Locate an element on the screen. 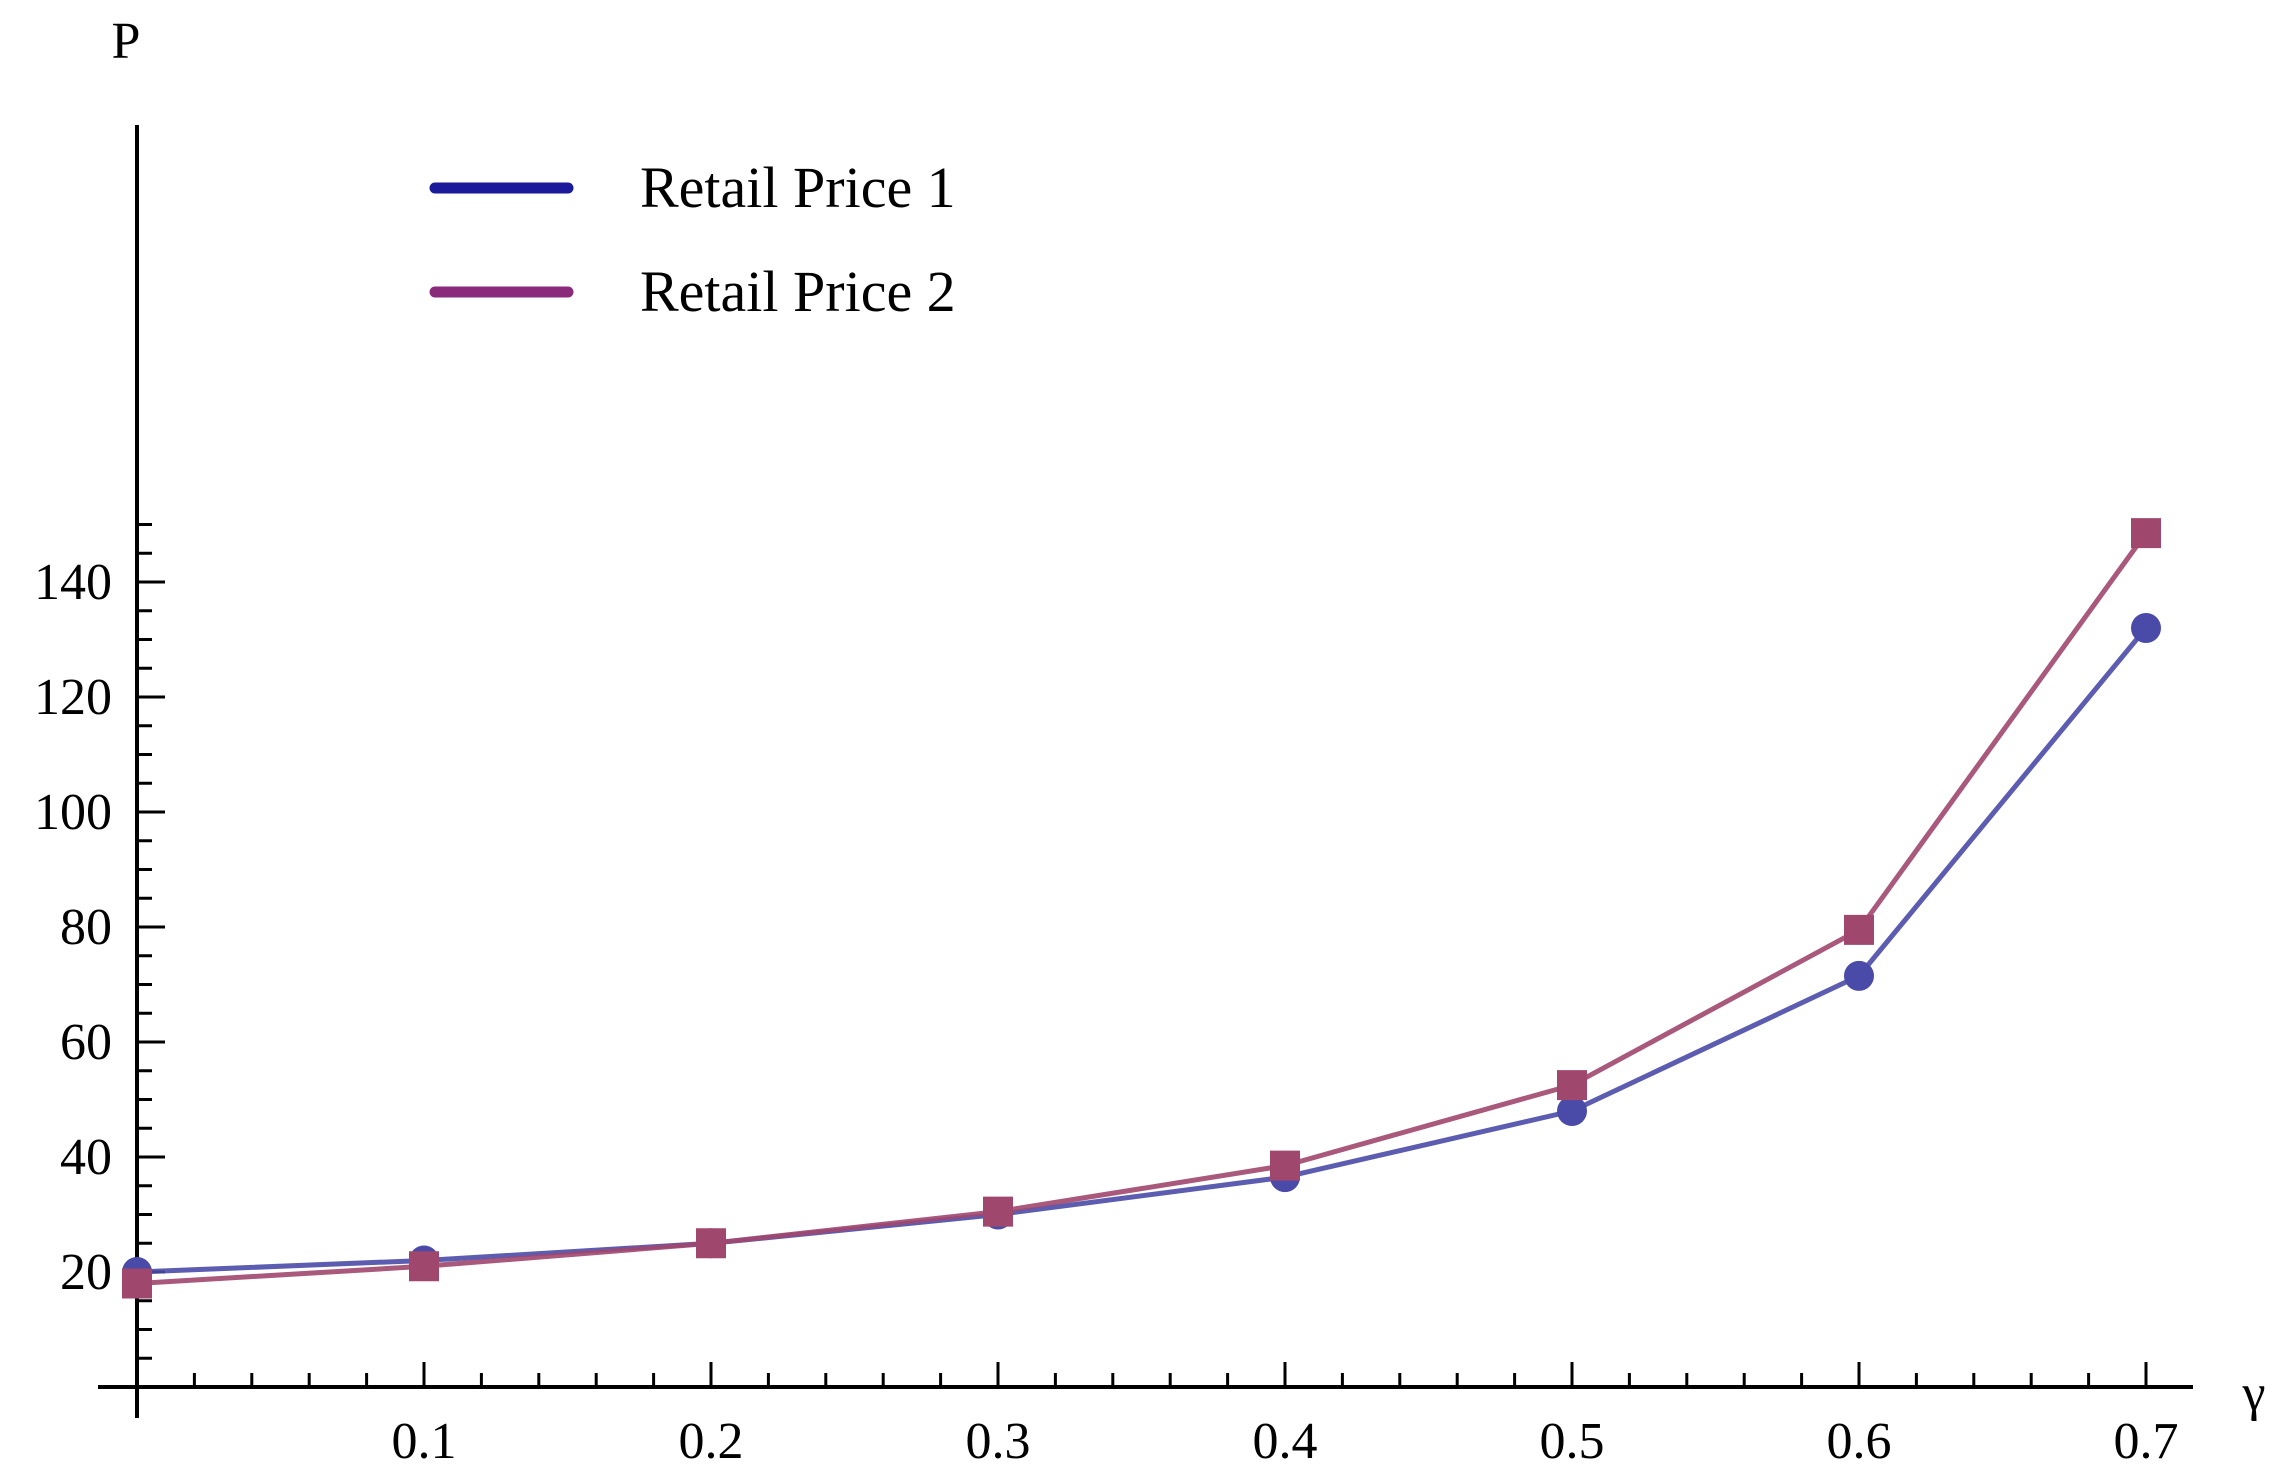 The width and height of the screenshot is (2289, 1484). y-tick-label: 140 is located at coordinates (73, 582).